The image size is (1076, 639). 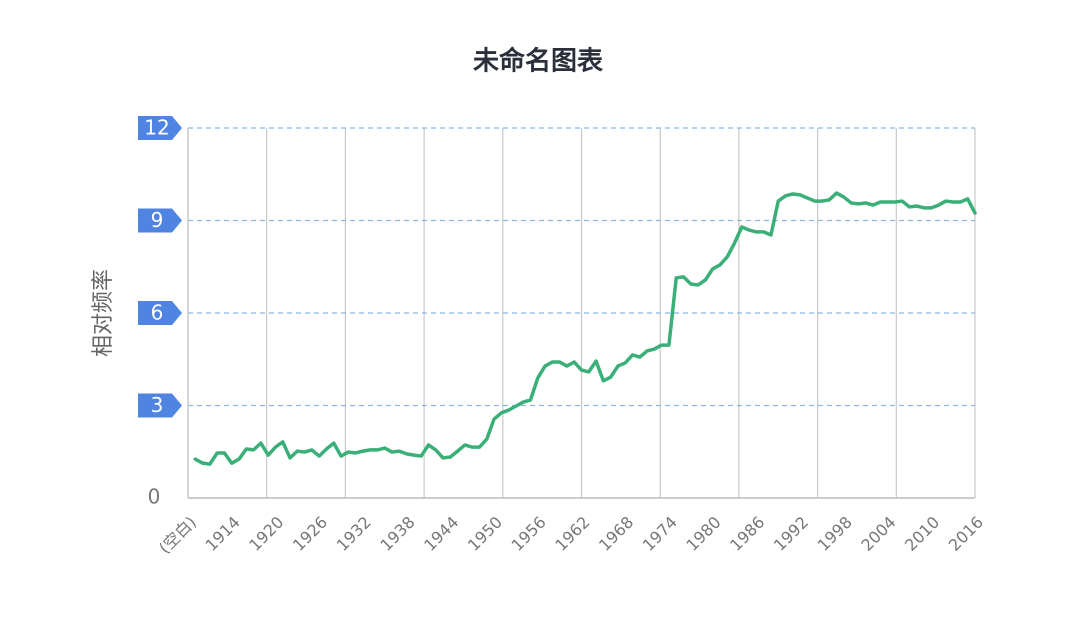 I want to click on chart-title: 未命名图表, so click(x=538, y=61).